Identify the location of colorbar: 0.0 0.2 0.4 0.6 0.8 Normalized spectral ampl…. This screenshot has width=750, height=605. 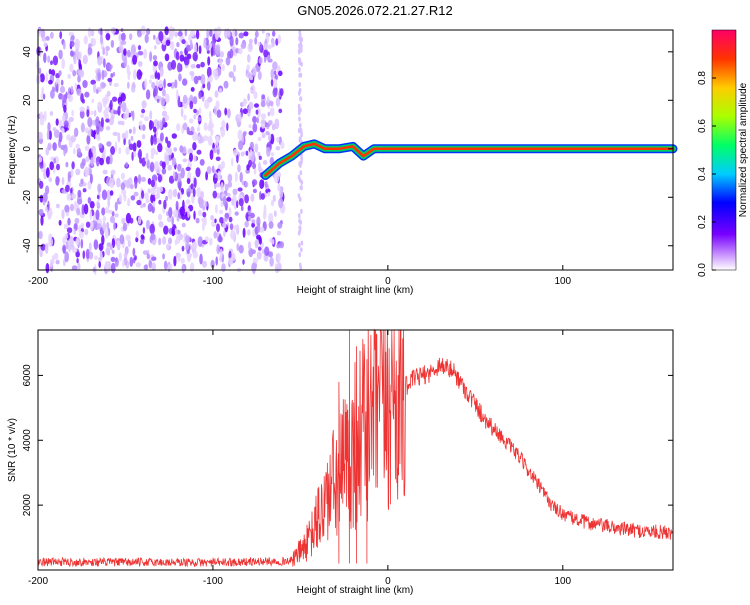
(723, 153).